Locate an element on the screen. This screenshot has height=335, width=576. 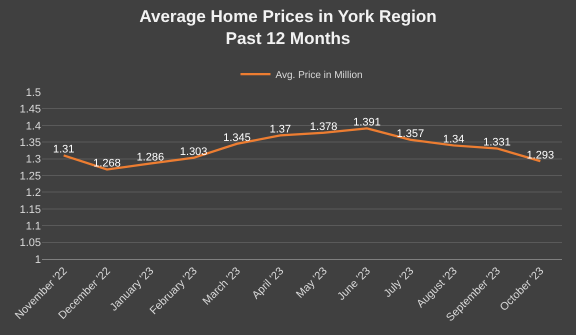
data-label: 1.303 is located at coordinates (194, 152).